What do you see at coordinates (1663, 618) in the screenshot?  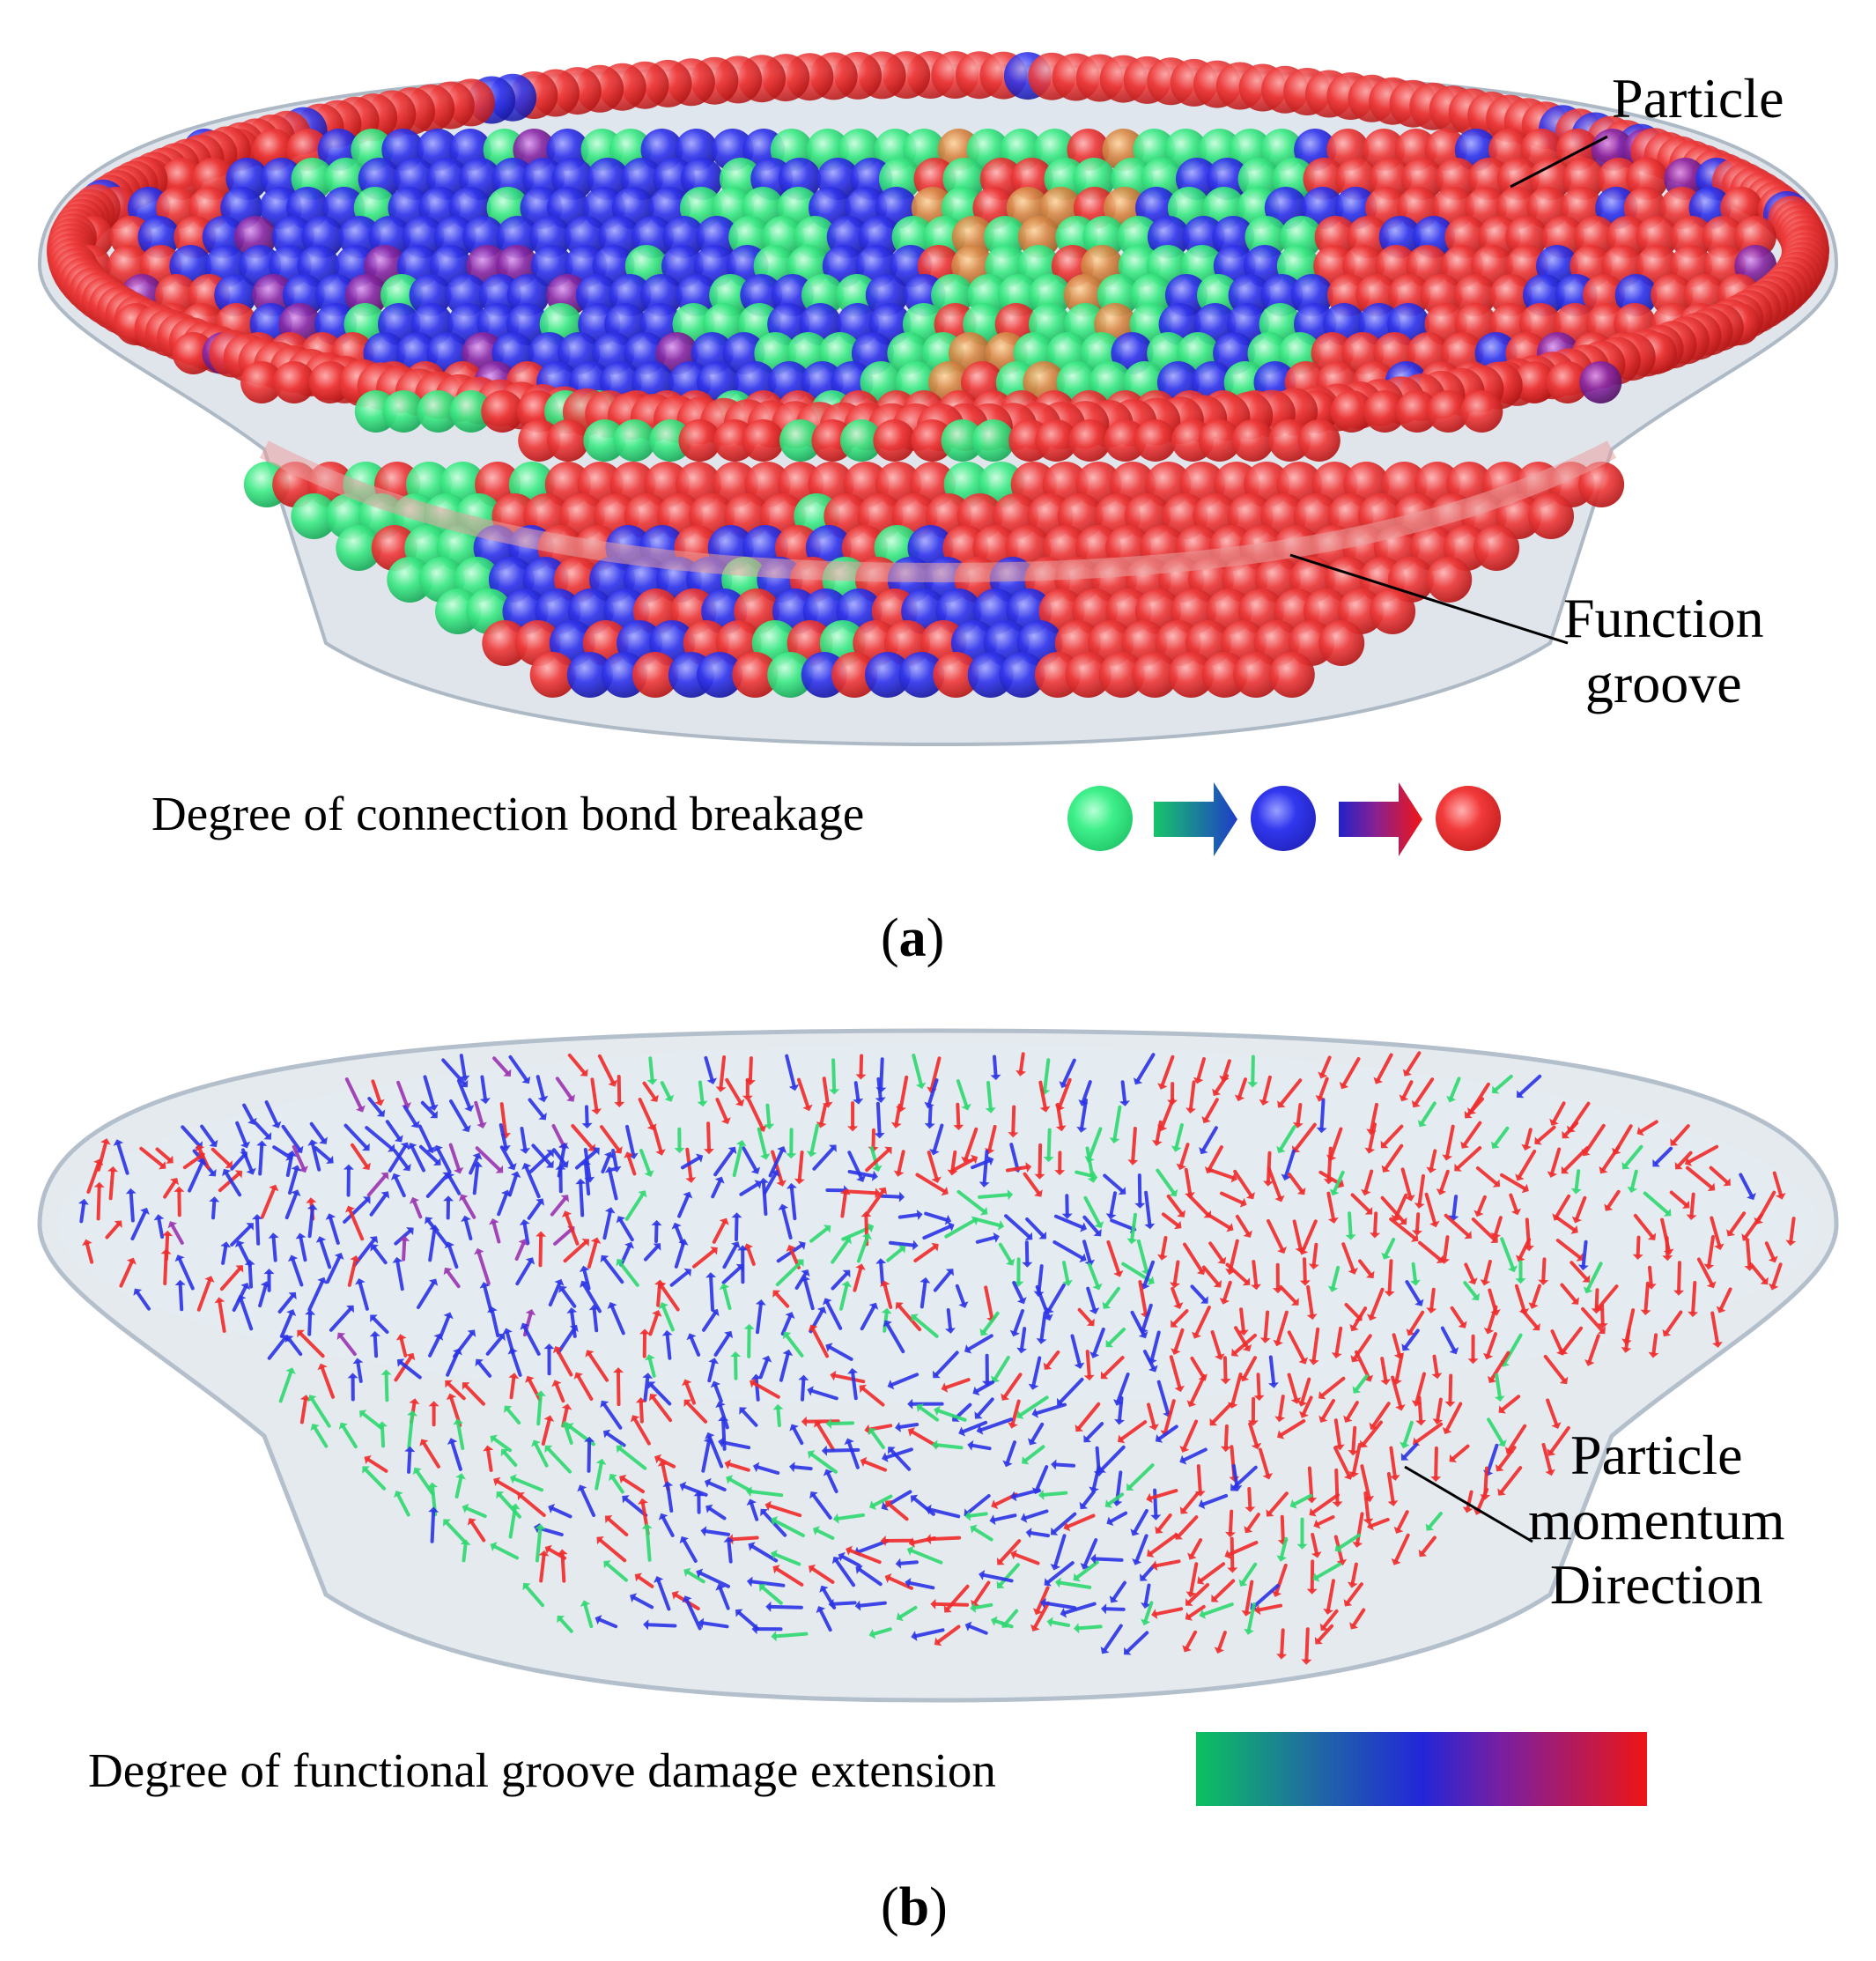 I see `function-groove-callout-line1: Function` at bounding box center [1663, 618].